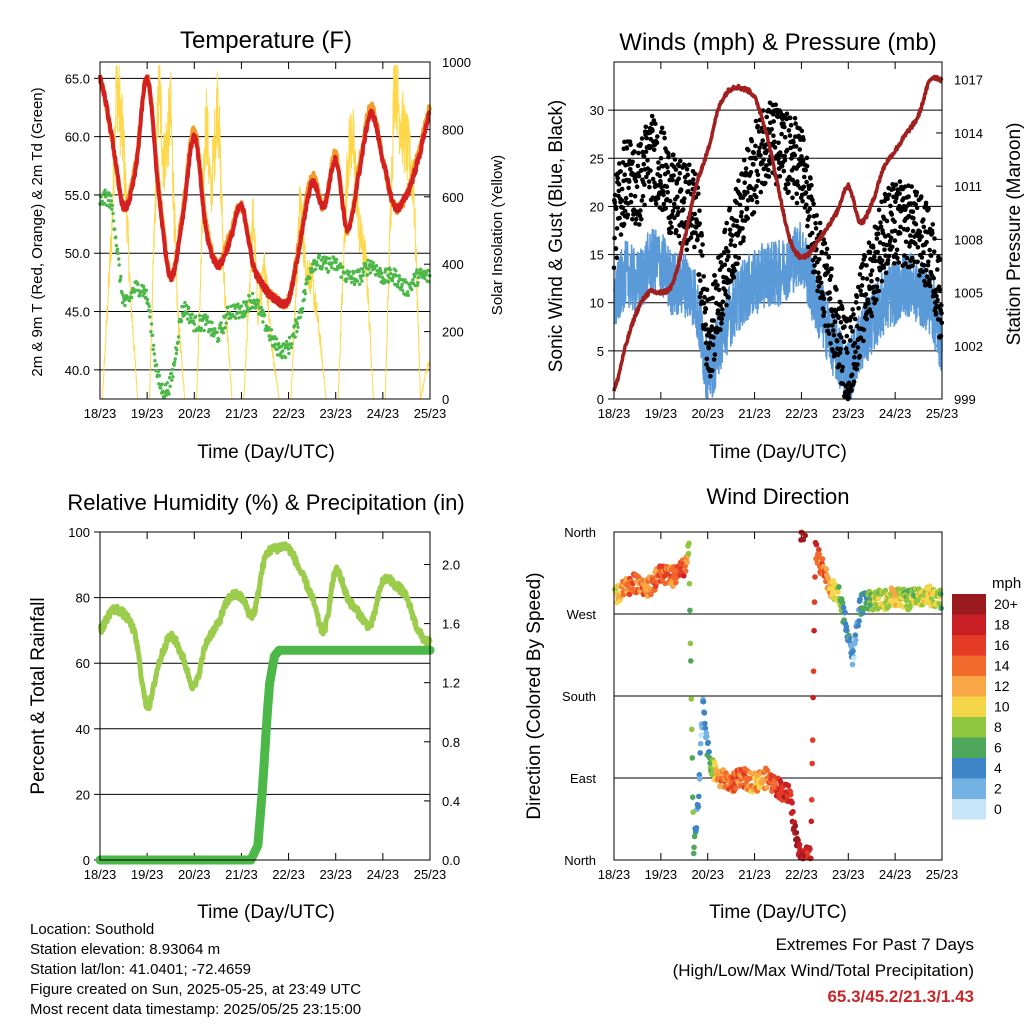 The height and width of the screenshot is (1024, 1024). What do you see at coordinates (100, 874) in the screenshot?
I see `x-tick-label: 18/23` at bounding box center [100, 874].